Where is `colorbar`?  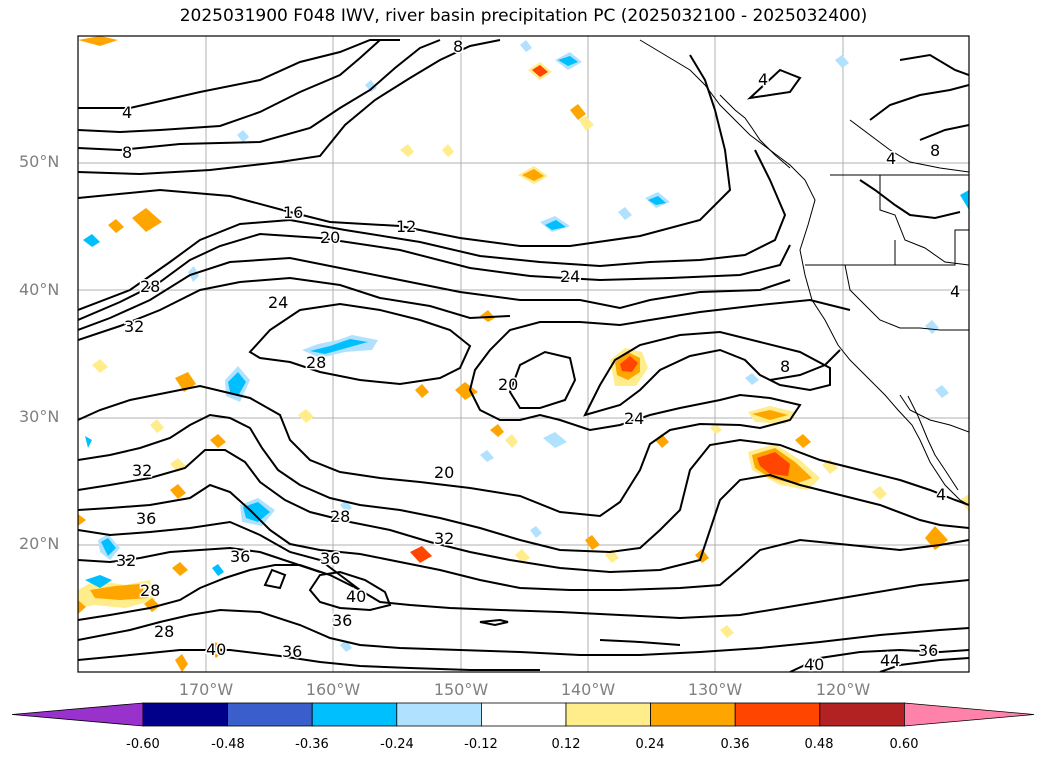 colorbar is located at coordinates (523, 714).